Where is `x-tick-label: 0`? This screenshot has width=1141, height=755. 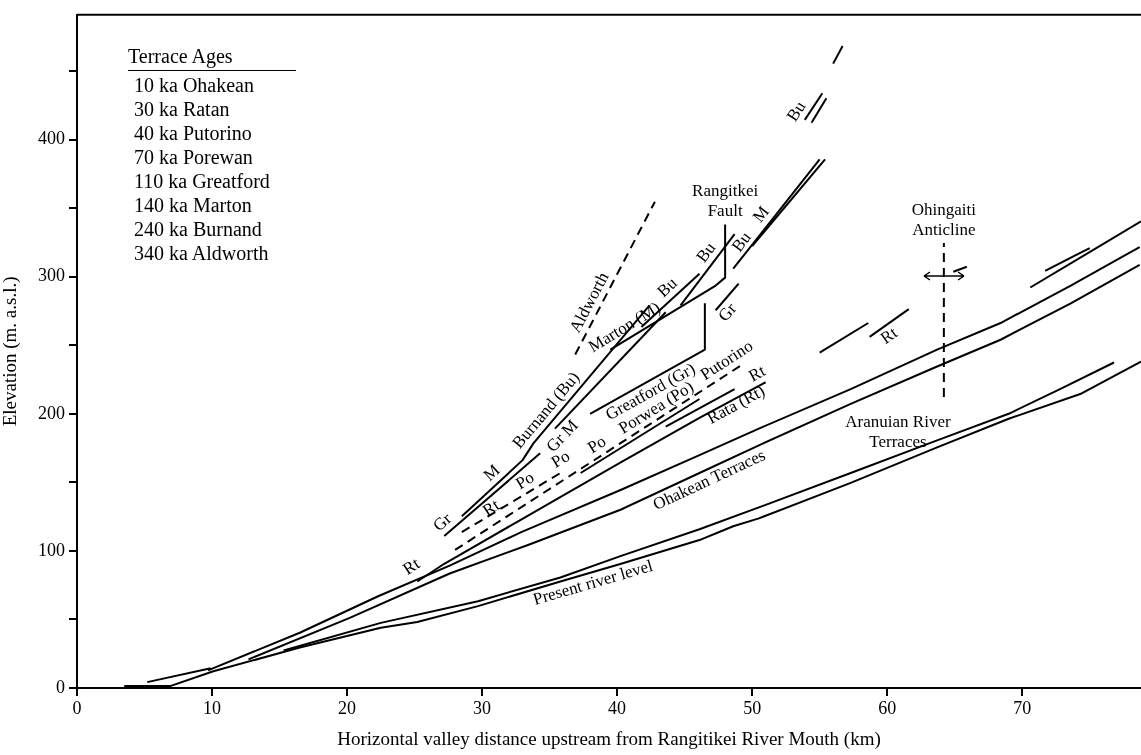
x-tick-label: 0 is located at coordinates (77, 707).